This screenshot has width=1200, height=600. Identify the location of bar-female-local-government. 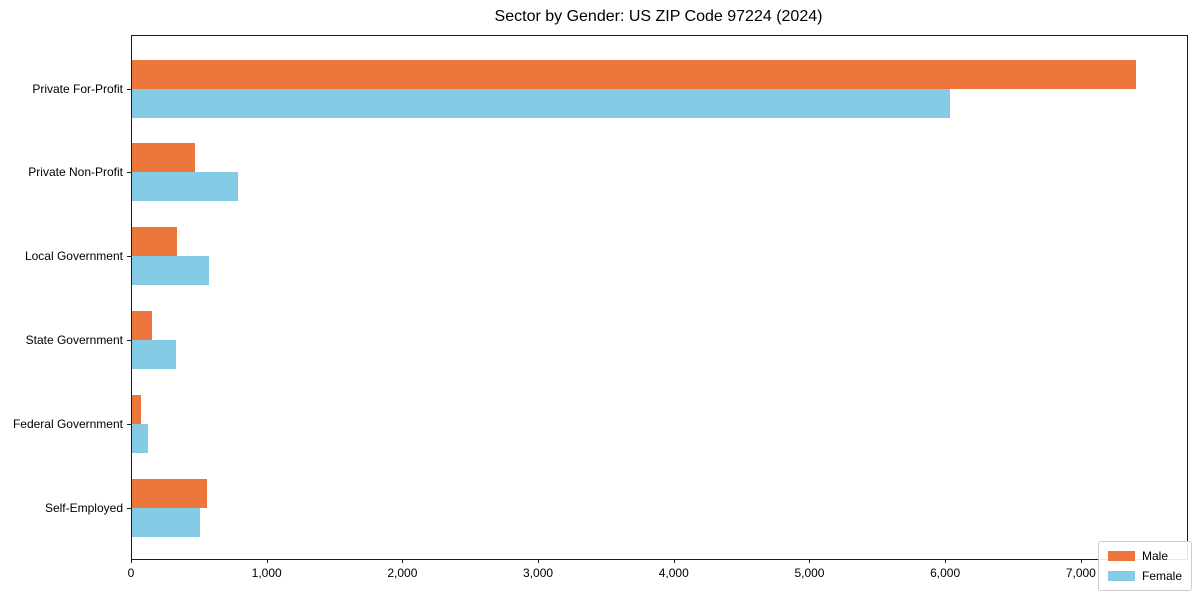
(170, 271).